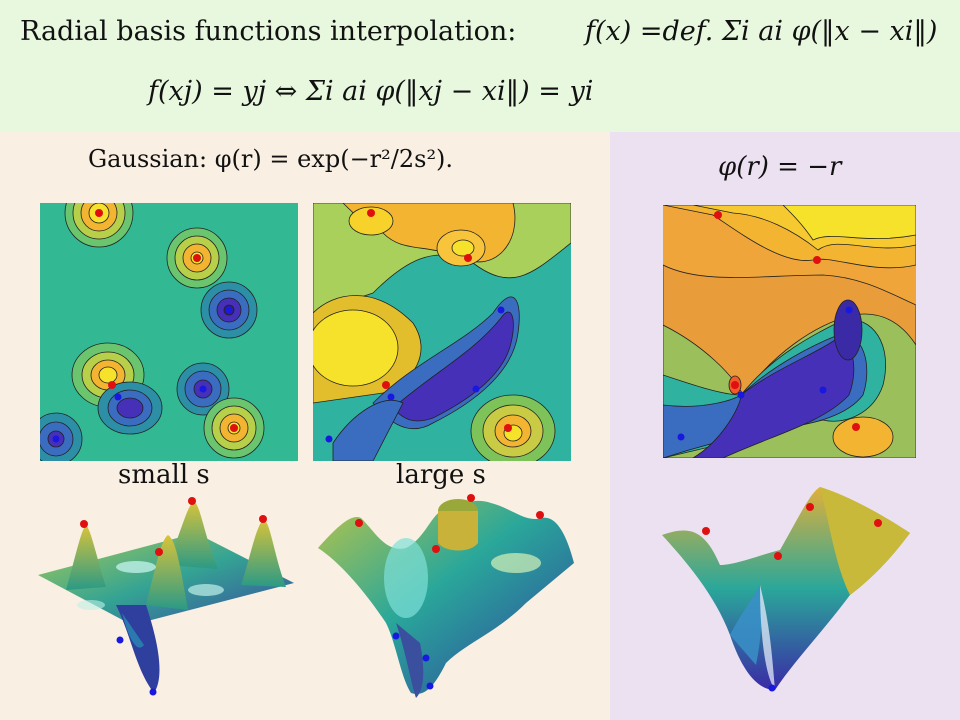  I want to click on contour-valley, so click(130, 408).